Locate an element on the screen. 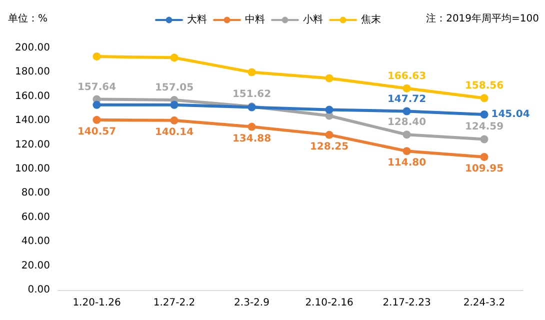  y-tick-label: 140.00 is located at coordinates (32, 120).